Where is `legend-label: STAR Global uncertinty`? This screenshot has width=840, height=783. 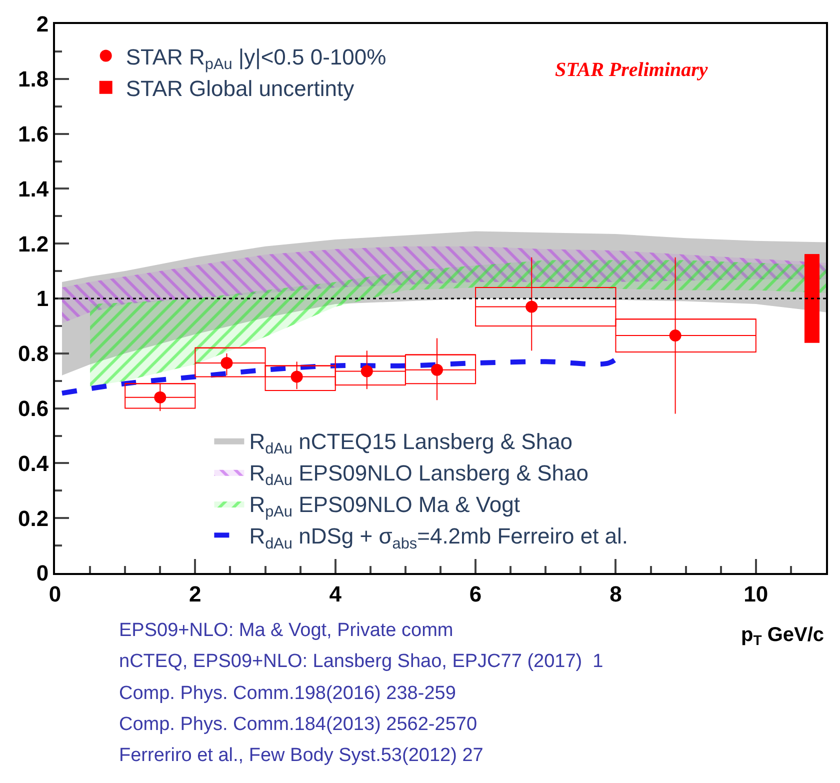
legend-label: STAR Global uncertinty is located at coordinates (240, 88).